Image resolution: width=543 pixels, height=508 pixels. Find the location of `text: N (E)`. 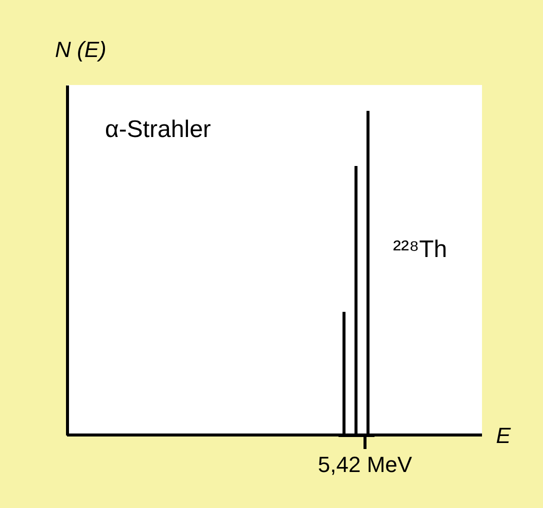

text: N (E) is located at coordinates (80, 49).